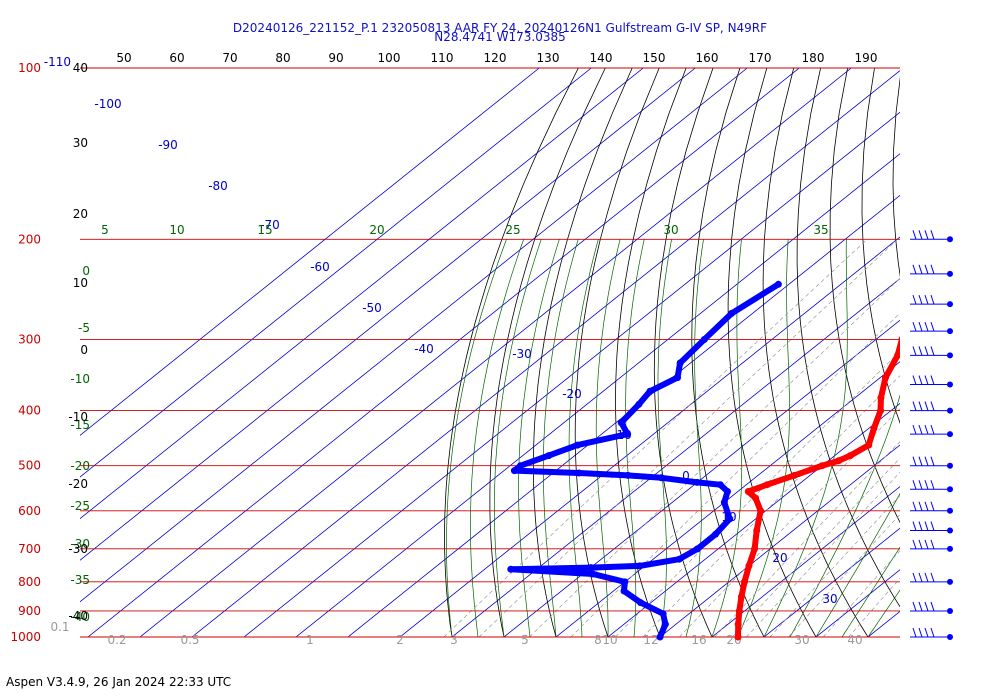  I want to click on theta-tick-label: 180, so click(813, 58).